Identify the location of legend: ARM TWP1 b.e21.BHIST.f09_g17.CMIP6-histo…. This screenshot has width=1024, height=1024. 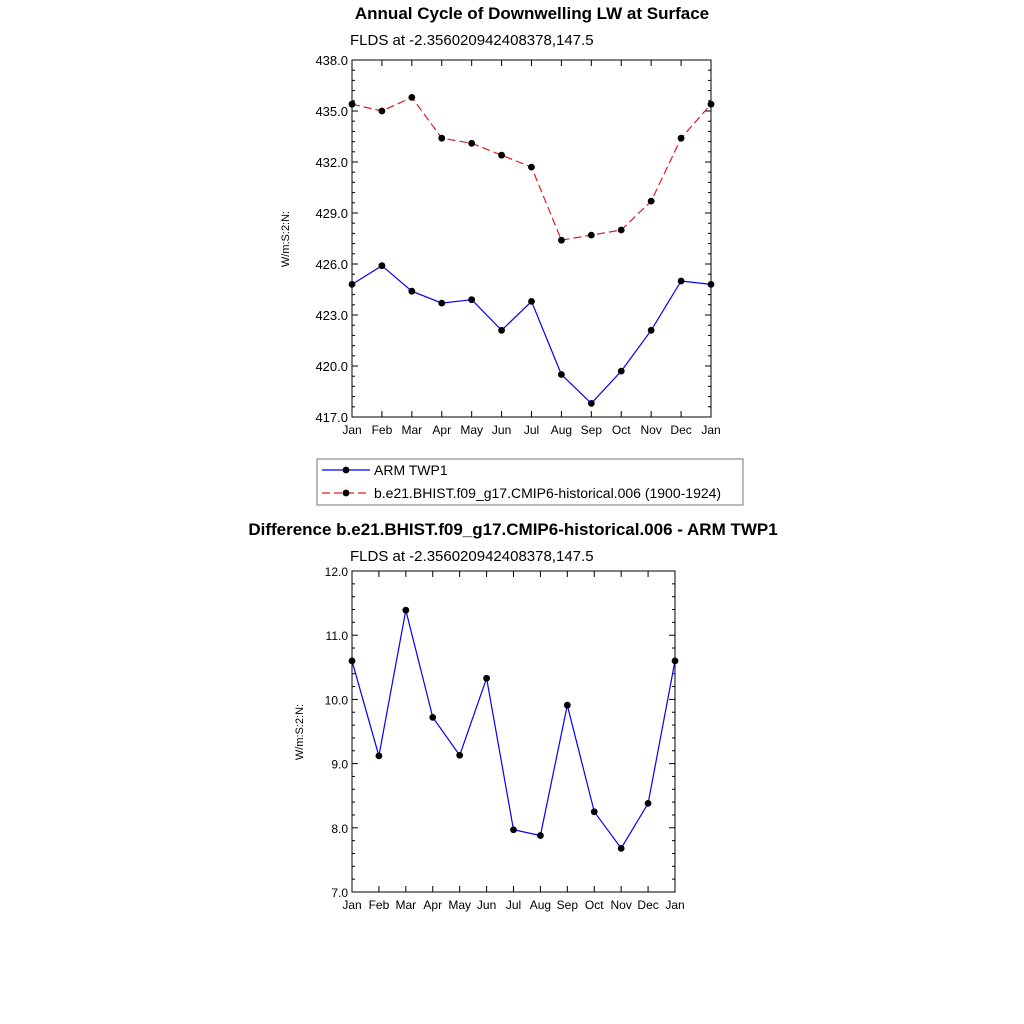
(530, 482).